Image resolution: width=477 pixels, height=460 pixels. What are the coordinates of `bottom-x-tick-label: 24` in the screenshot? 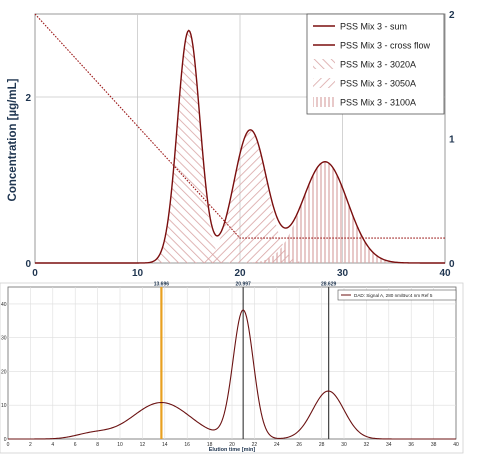 It's located at (277, 445).